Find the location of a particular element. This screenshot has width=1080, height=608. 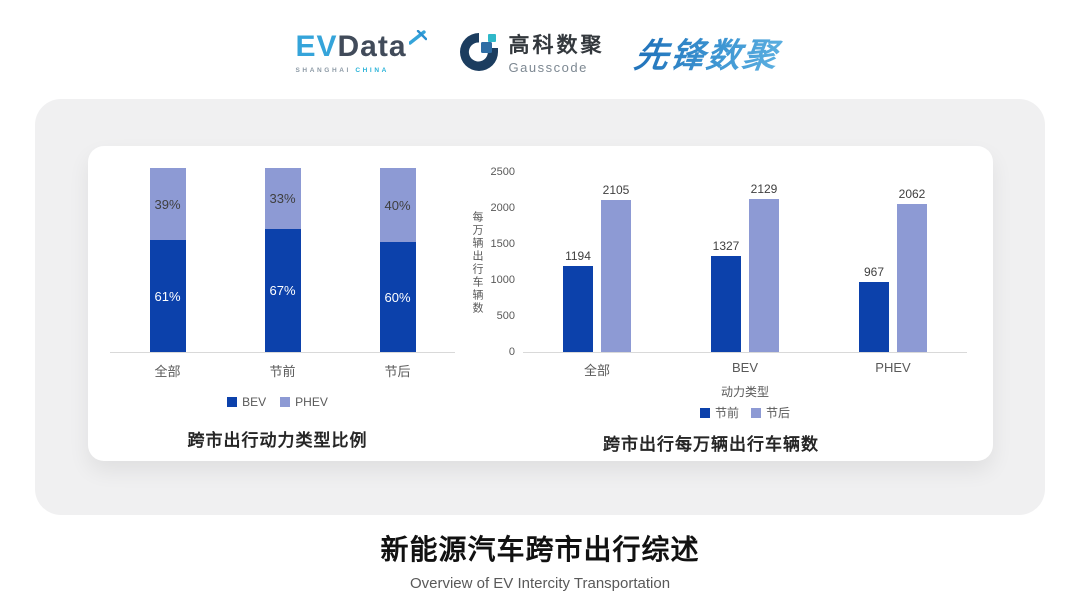

gausscode-text: 高科数聚 Gausscode is located at coordinates (557, 52).